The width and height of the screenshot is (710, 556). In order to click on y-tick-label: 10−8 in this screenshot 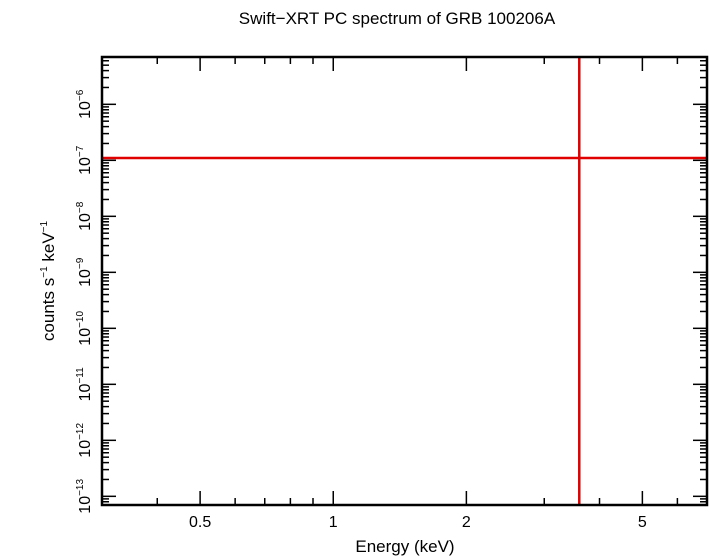, I will do `click(84, 216)`.